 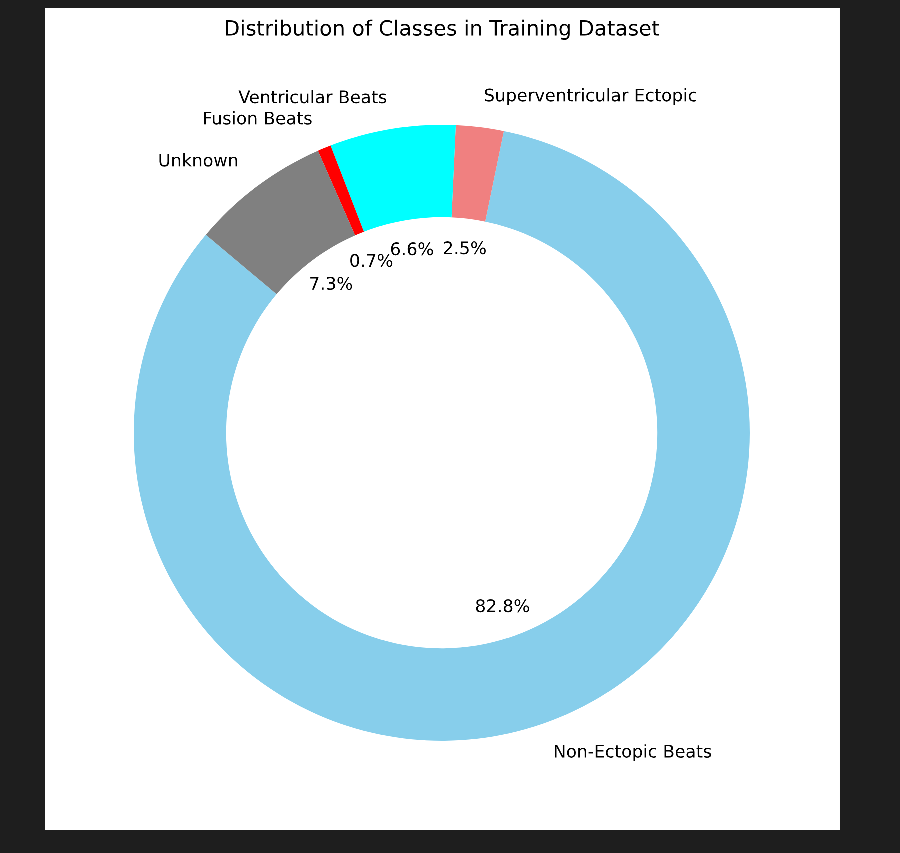 What do you see at coordinates (199, 160) in the screenshot?
I see `slice-label: Unknown` at bounding box center [199, 160].